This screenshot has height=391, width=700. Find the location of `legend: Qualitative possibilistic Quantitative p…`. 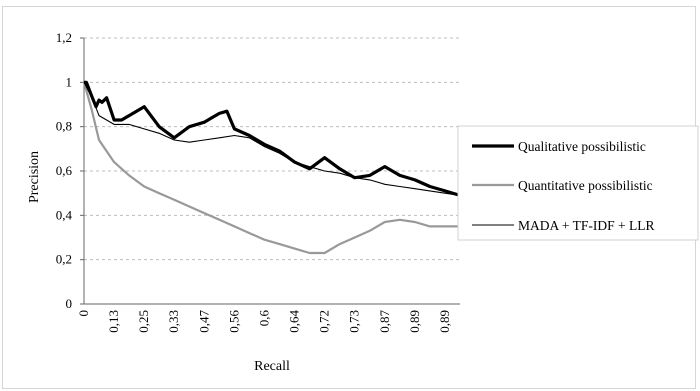

legend: Qualitative possibilistic Quantitative p… is located at coordinates (578, 183).